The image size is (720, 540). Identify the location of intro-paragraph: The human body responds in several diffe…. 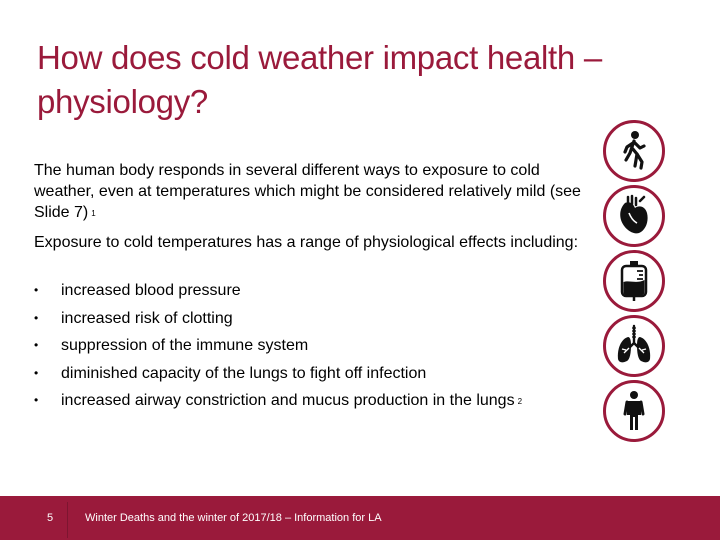
(314, 192).